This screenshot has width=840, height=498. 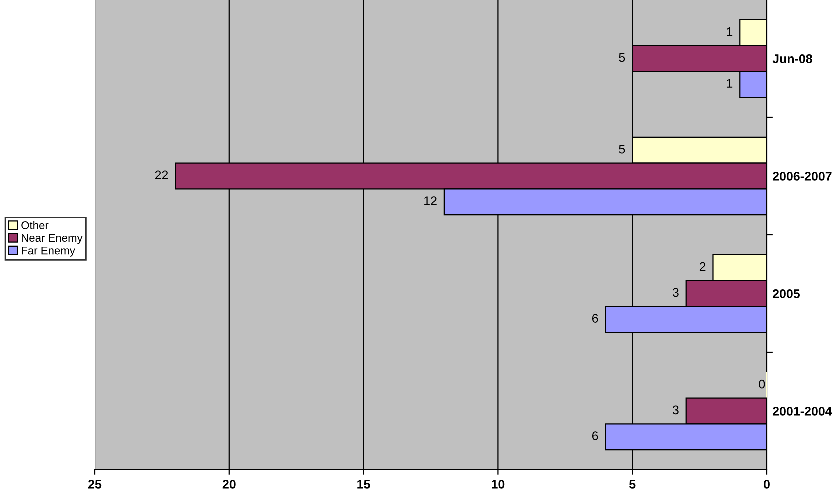 I want to click on x-tick-label: 25, so click(x=95, y=484).